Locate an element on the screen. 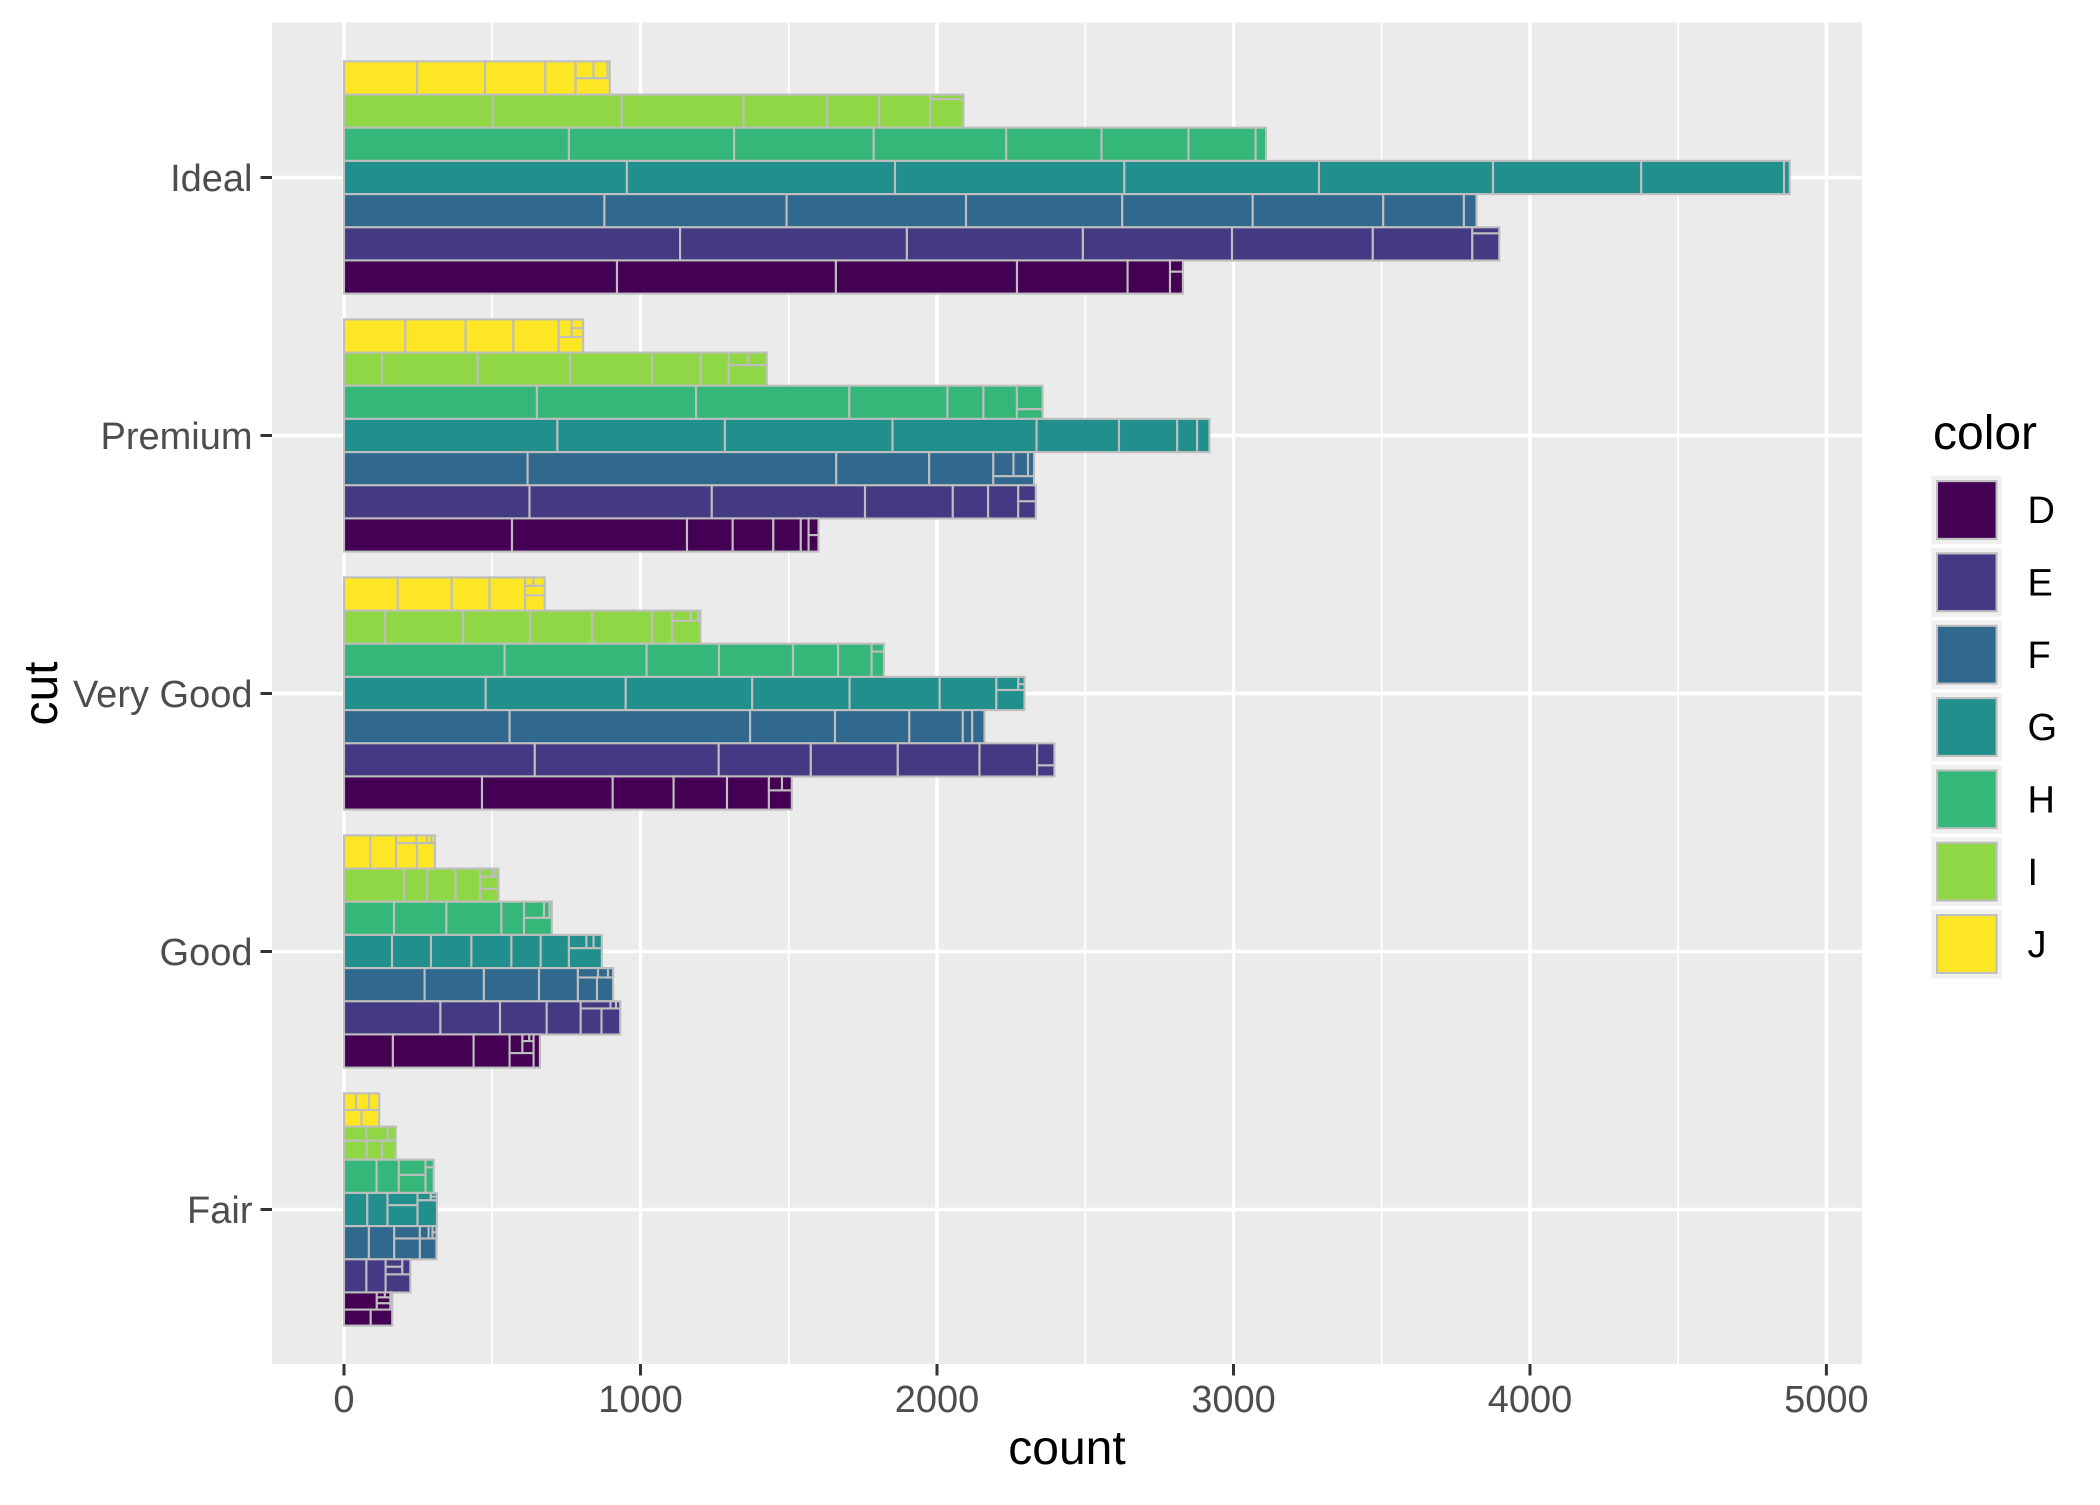  svg-text: H is located at coordinates (2041, 800).